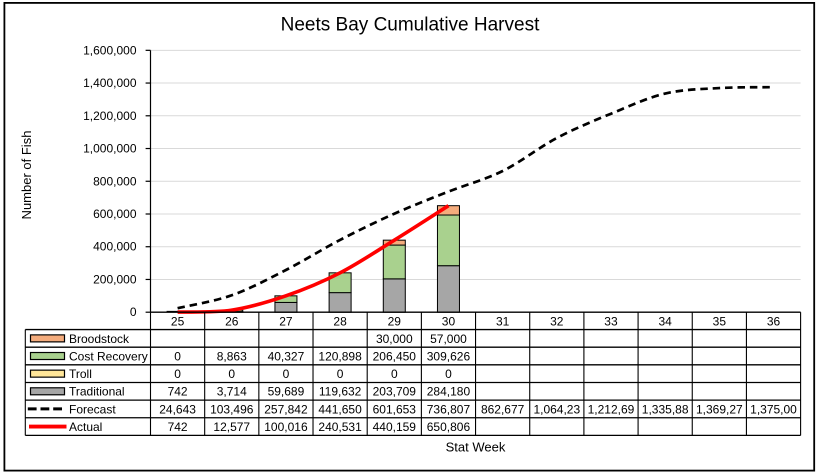 The height and width of the screenshot is (476, 820). What do you see at coordinates (340, 321) in the screenshot?
I see `svg-text: 28` at bounding box center [340, 321].